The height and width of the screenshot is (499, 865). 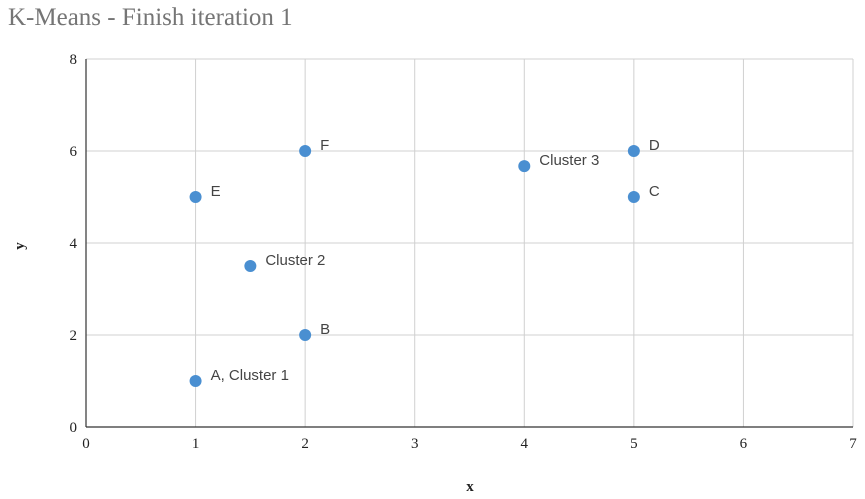 I want to click on data-label-e: E, so click(x=216, y=191).